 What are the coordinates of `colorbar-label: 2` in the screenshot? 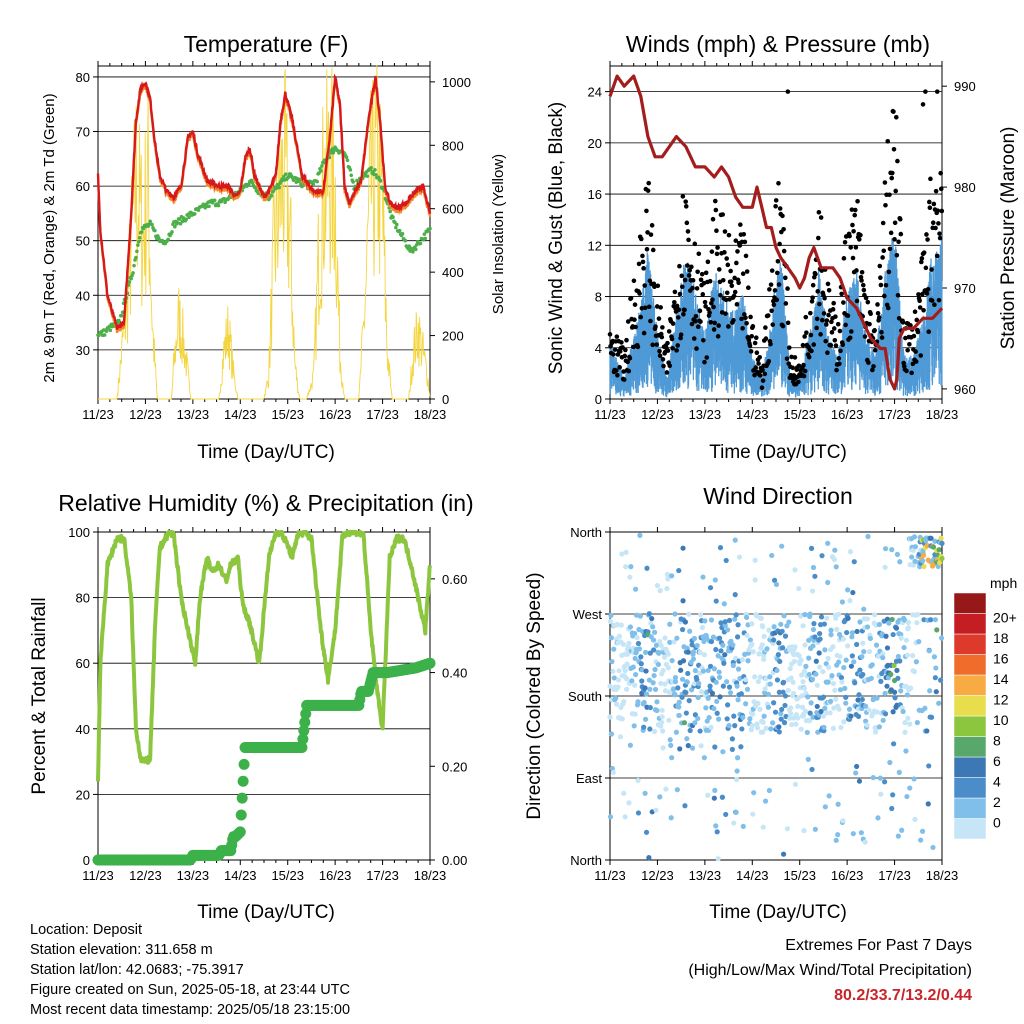 It's located at (997, 802).